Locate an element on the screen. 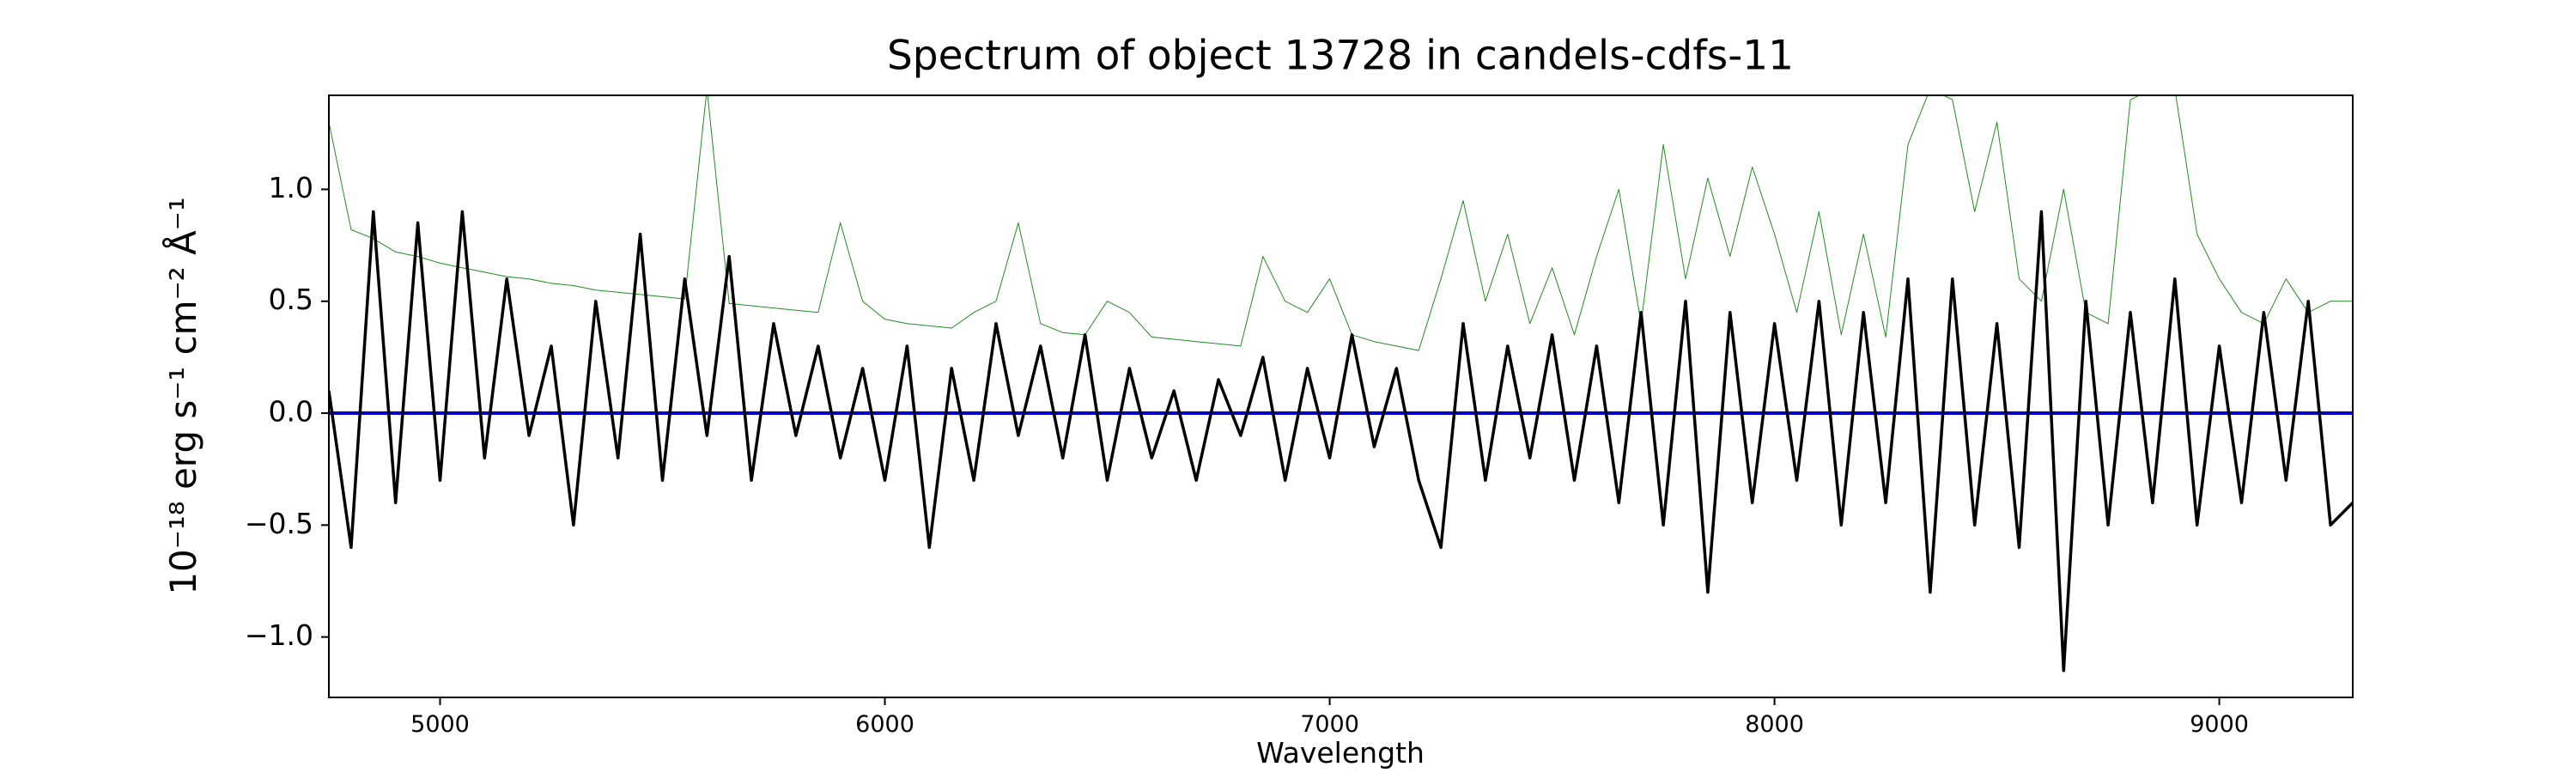 The height and width of the screenshot is (773, 2576). x-tick-label: 9000 is located at coordinates (2219, 724).